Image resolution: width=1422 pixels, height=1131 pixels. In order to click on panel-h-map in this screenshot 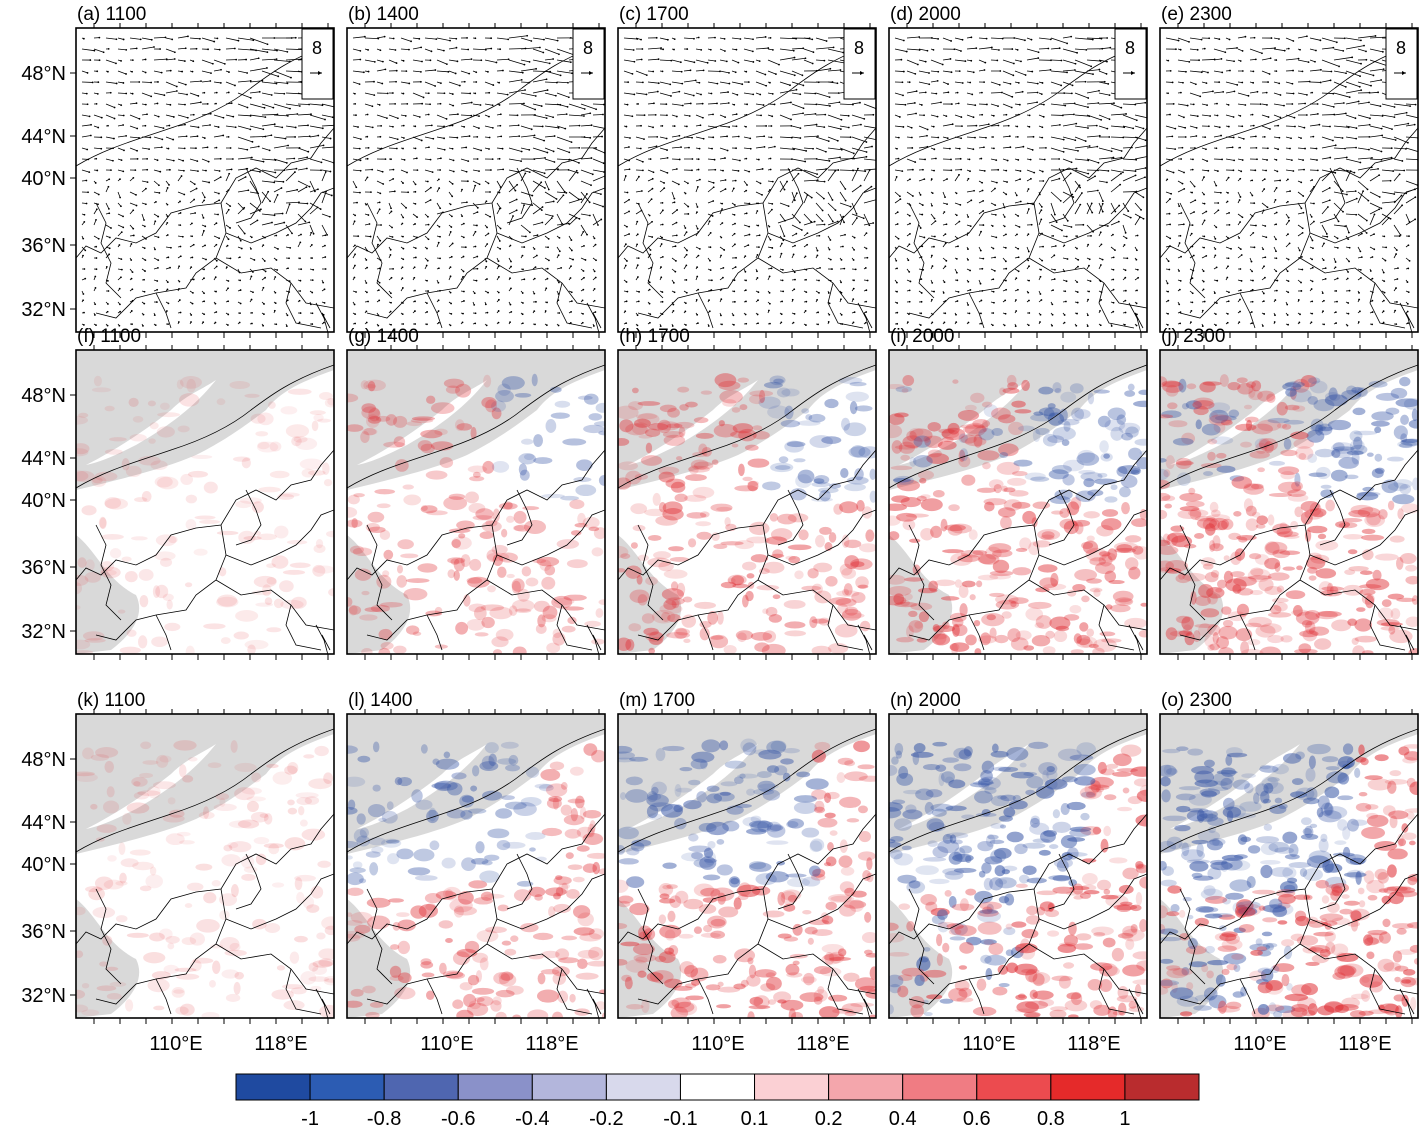, I will do `click(747, 502)`.